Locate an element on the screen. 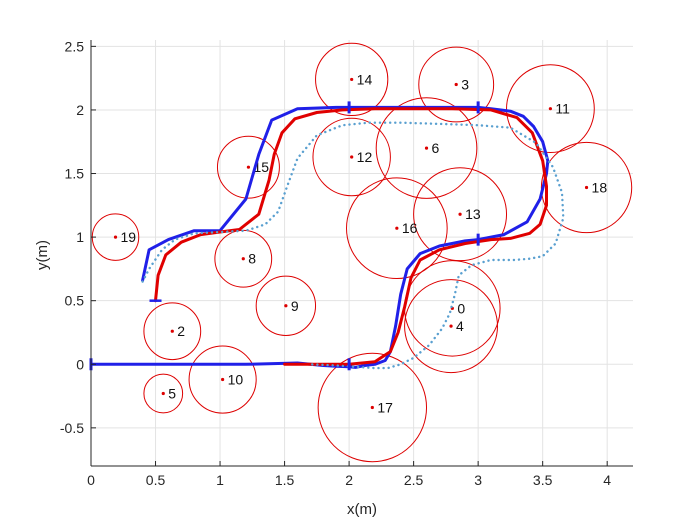  y-tick-label: 1 is located at coordinates (80, 237).